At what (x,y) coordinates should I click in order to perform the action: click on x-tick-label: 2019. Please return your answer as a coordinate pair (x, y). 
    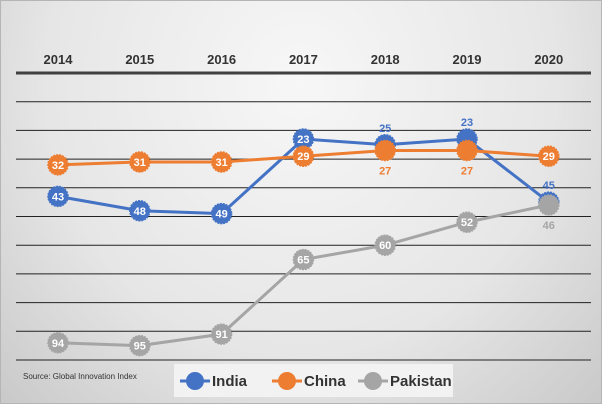
    Looking at the image, I should click on (467, 59).